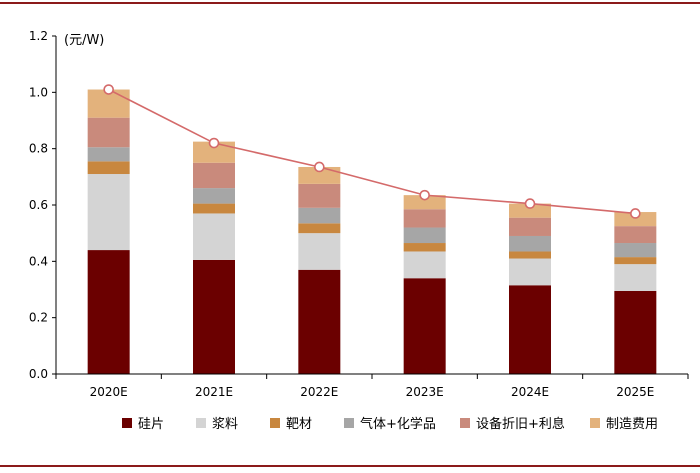 The width and height of the screenshot is (700, 473). Describe the element at coordinates (424, 218) in the screenshot. I see `bar-segment-4-2023E` at that location.